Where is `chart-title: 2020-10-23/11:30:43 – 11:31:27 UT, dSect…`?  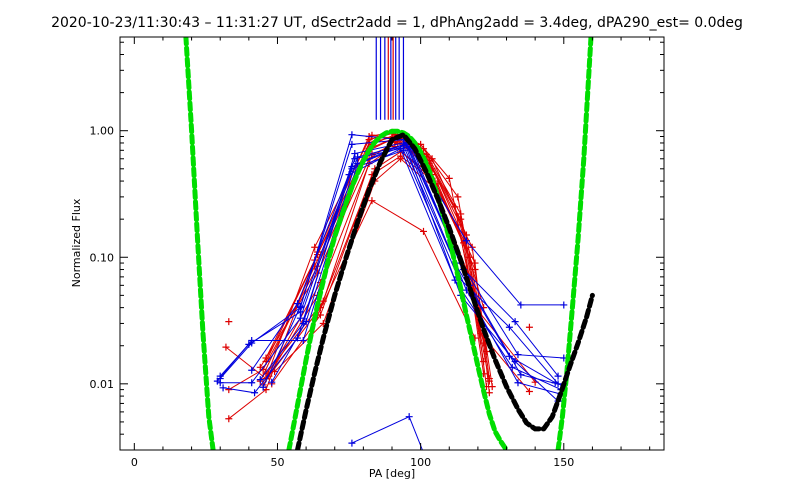
chart-title: 2020-10-23/11:30:43 – 11:31:27 UT, dSect… is located at coordinates (397, 23).